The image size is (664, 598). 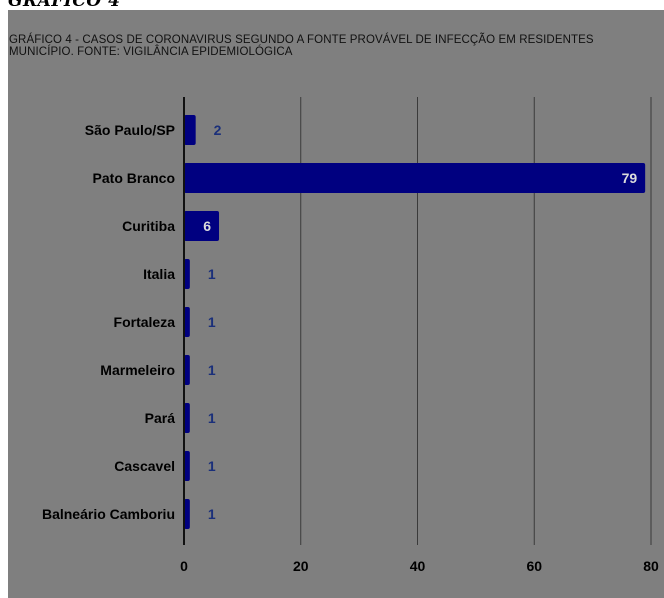 I want to click on category-label: Pato Branco, so click(x=134, y=178).